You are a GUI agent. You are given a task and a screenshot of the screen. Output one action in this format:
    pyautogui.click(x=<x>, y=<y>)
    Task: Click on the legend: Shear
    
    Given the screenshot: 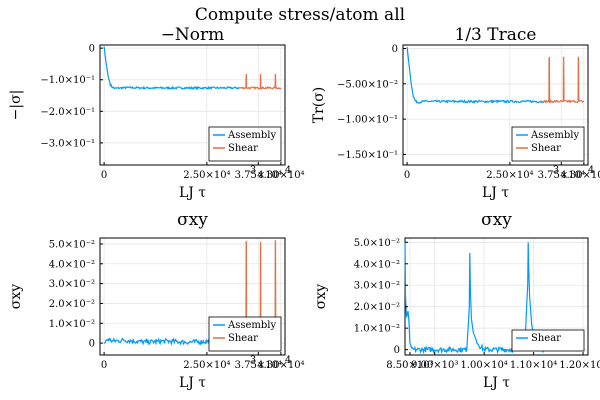 What is the action you would take?
    pyautogui.click(x=548, y=340)
    